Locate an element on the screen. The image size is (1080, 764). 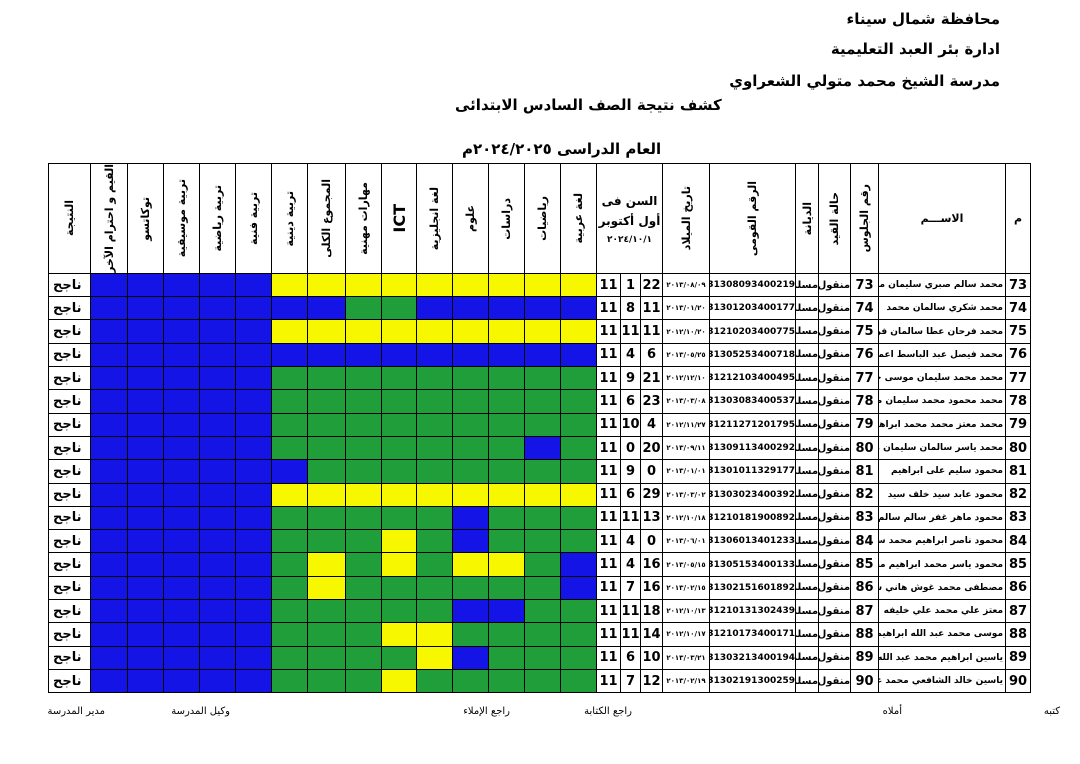
cell: 6 is located at coordinates (652, 355).